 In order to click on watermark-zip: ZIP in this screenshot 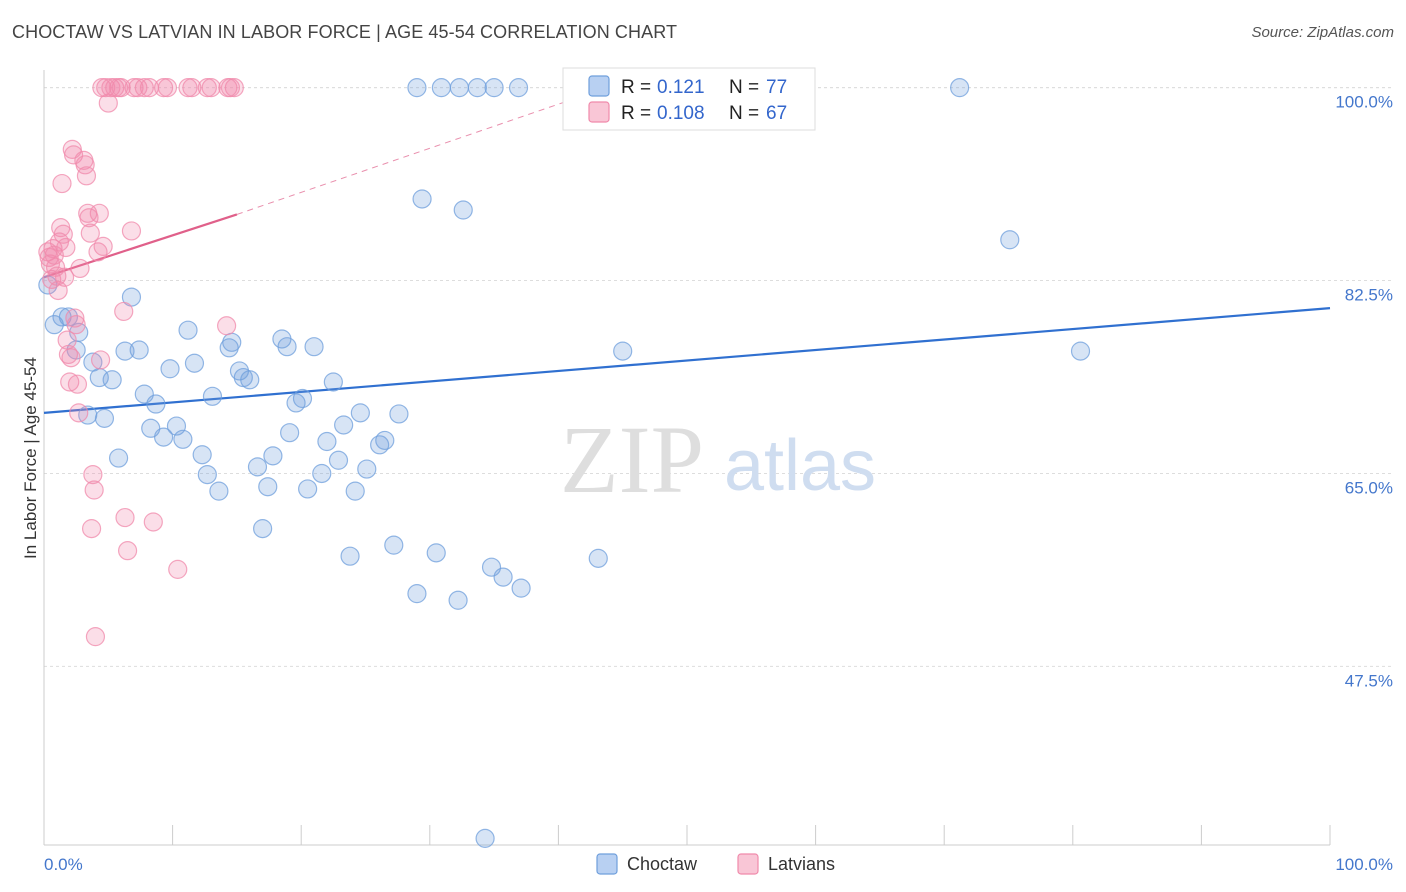, I will do `click(632, 459)`.